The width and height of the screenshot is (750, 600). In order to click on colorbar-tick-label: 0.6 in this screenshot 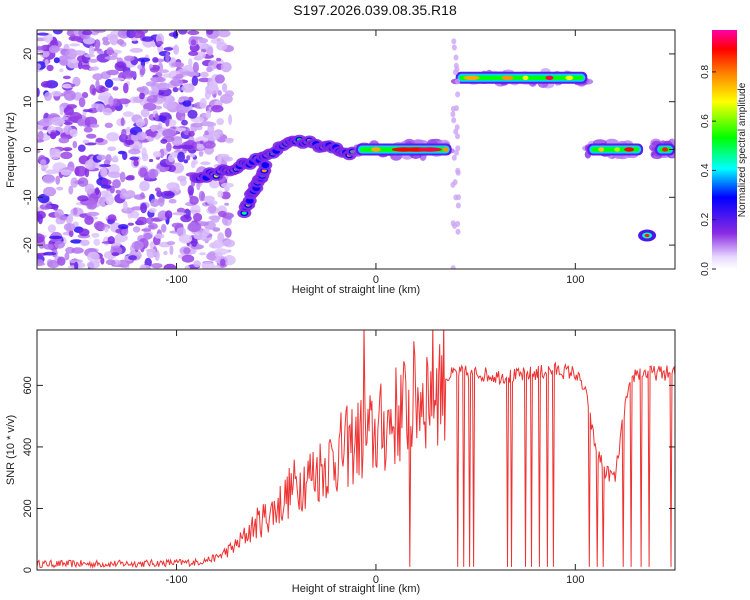, I will do `click(705, 121)`.